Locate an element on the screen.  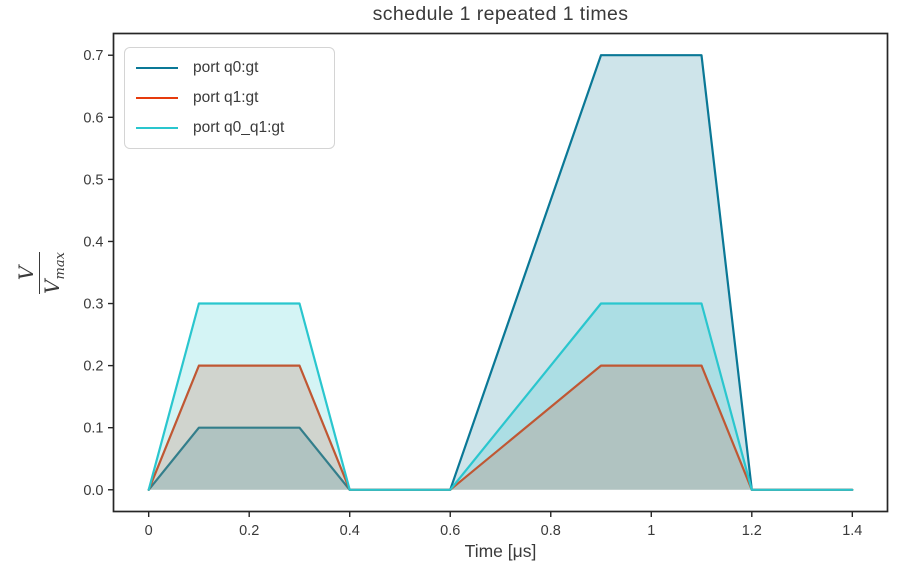
x-axis-label: Time [μs] is located at coordinates (500, 551).